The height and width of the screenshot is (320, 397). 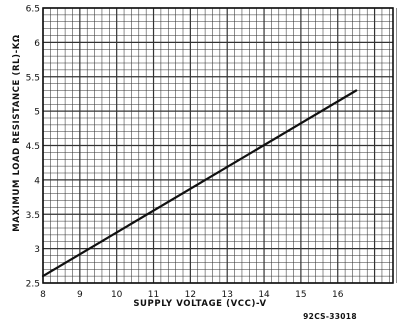 What do you see at coordinates (33, 10) in the screenshot?
I see `y-tick-label: 6.5` at bounding box center [33, 10].